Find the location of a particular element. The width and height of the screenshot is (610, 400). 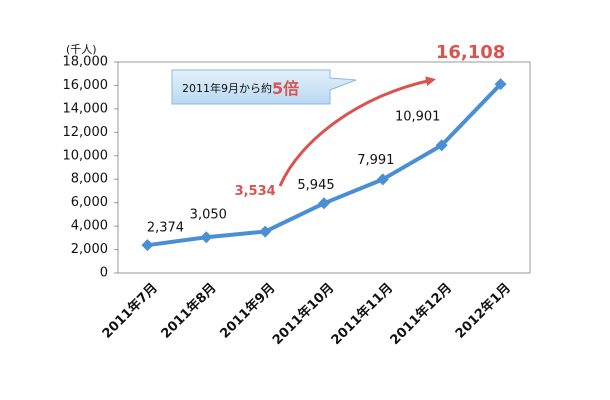

data-label: 16,108 is located at coordinates (470, 52).